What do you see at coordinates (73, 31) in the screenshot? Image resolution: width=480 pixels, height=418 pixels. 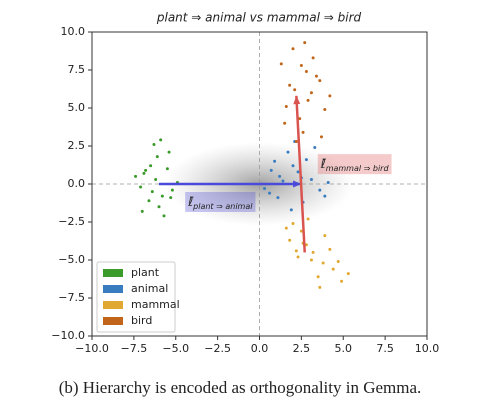 I see `y-tick-label: 10.0` at bounding box center [73, 31].